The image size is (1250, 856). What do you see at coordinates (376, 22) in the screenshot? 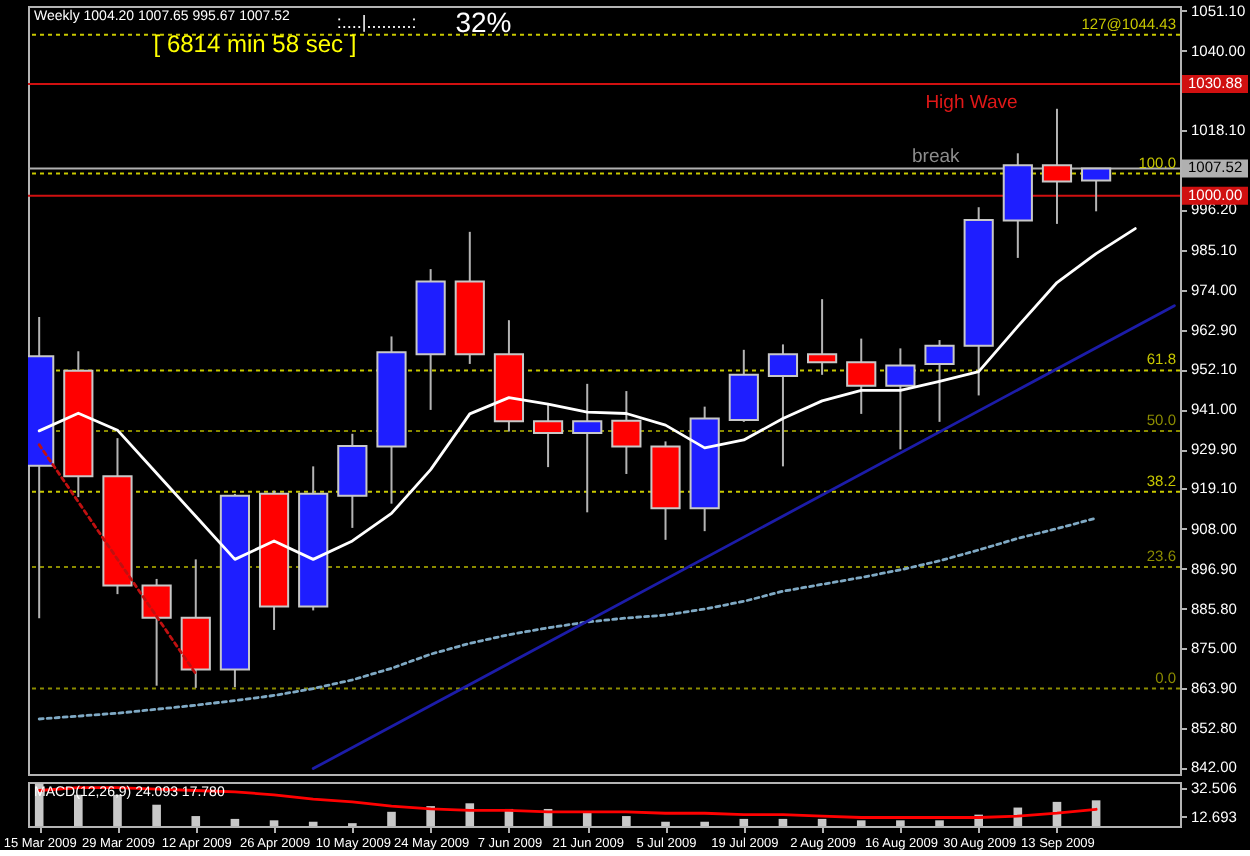
I see `annotation: :....|.........:` at bounding box center [376, 22].